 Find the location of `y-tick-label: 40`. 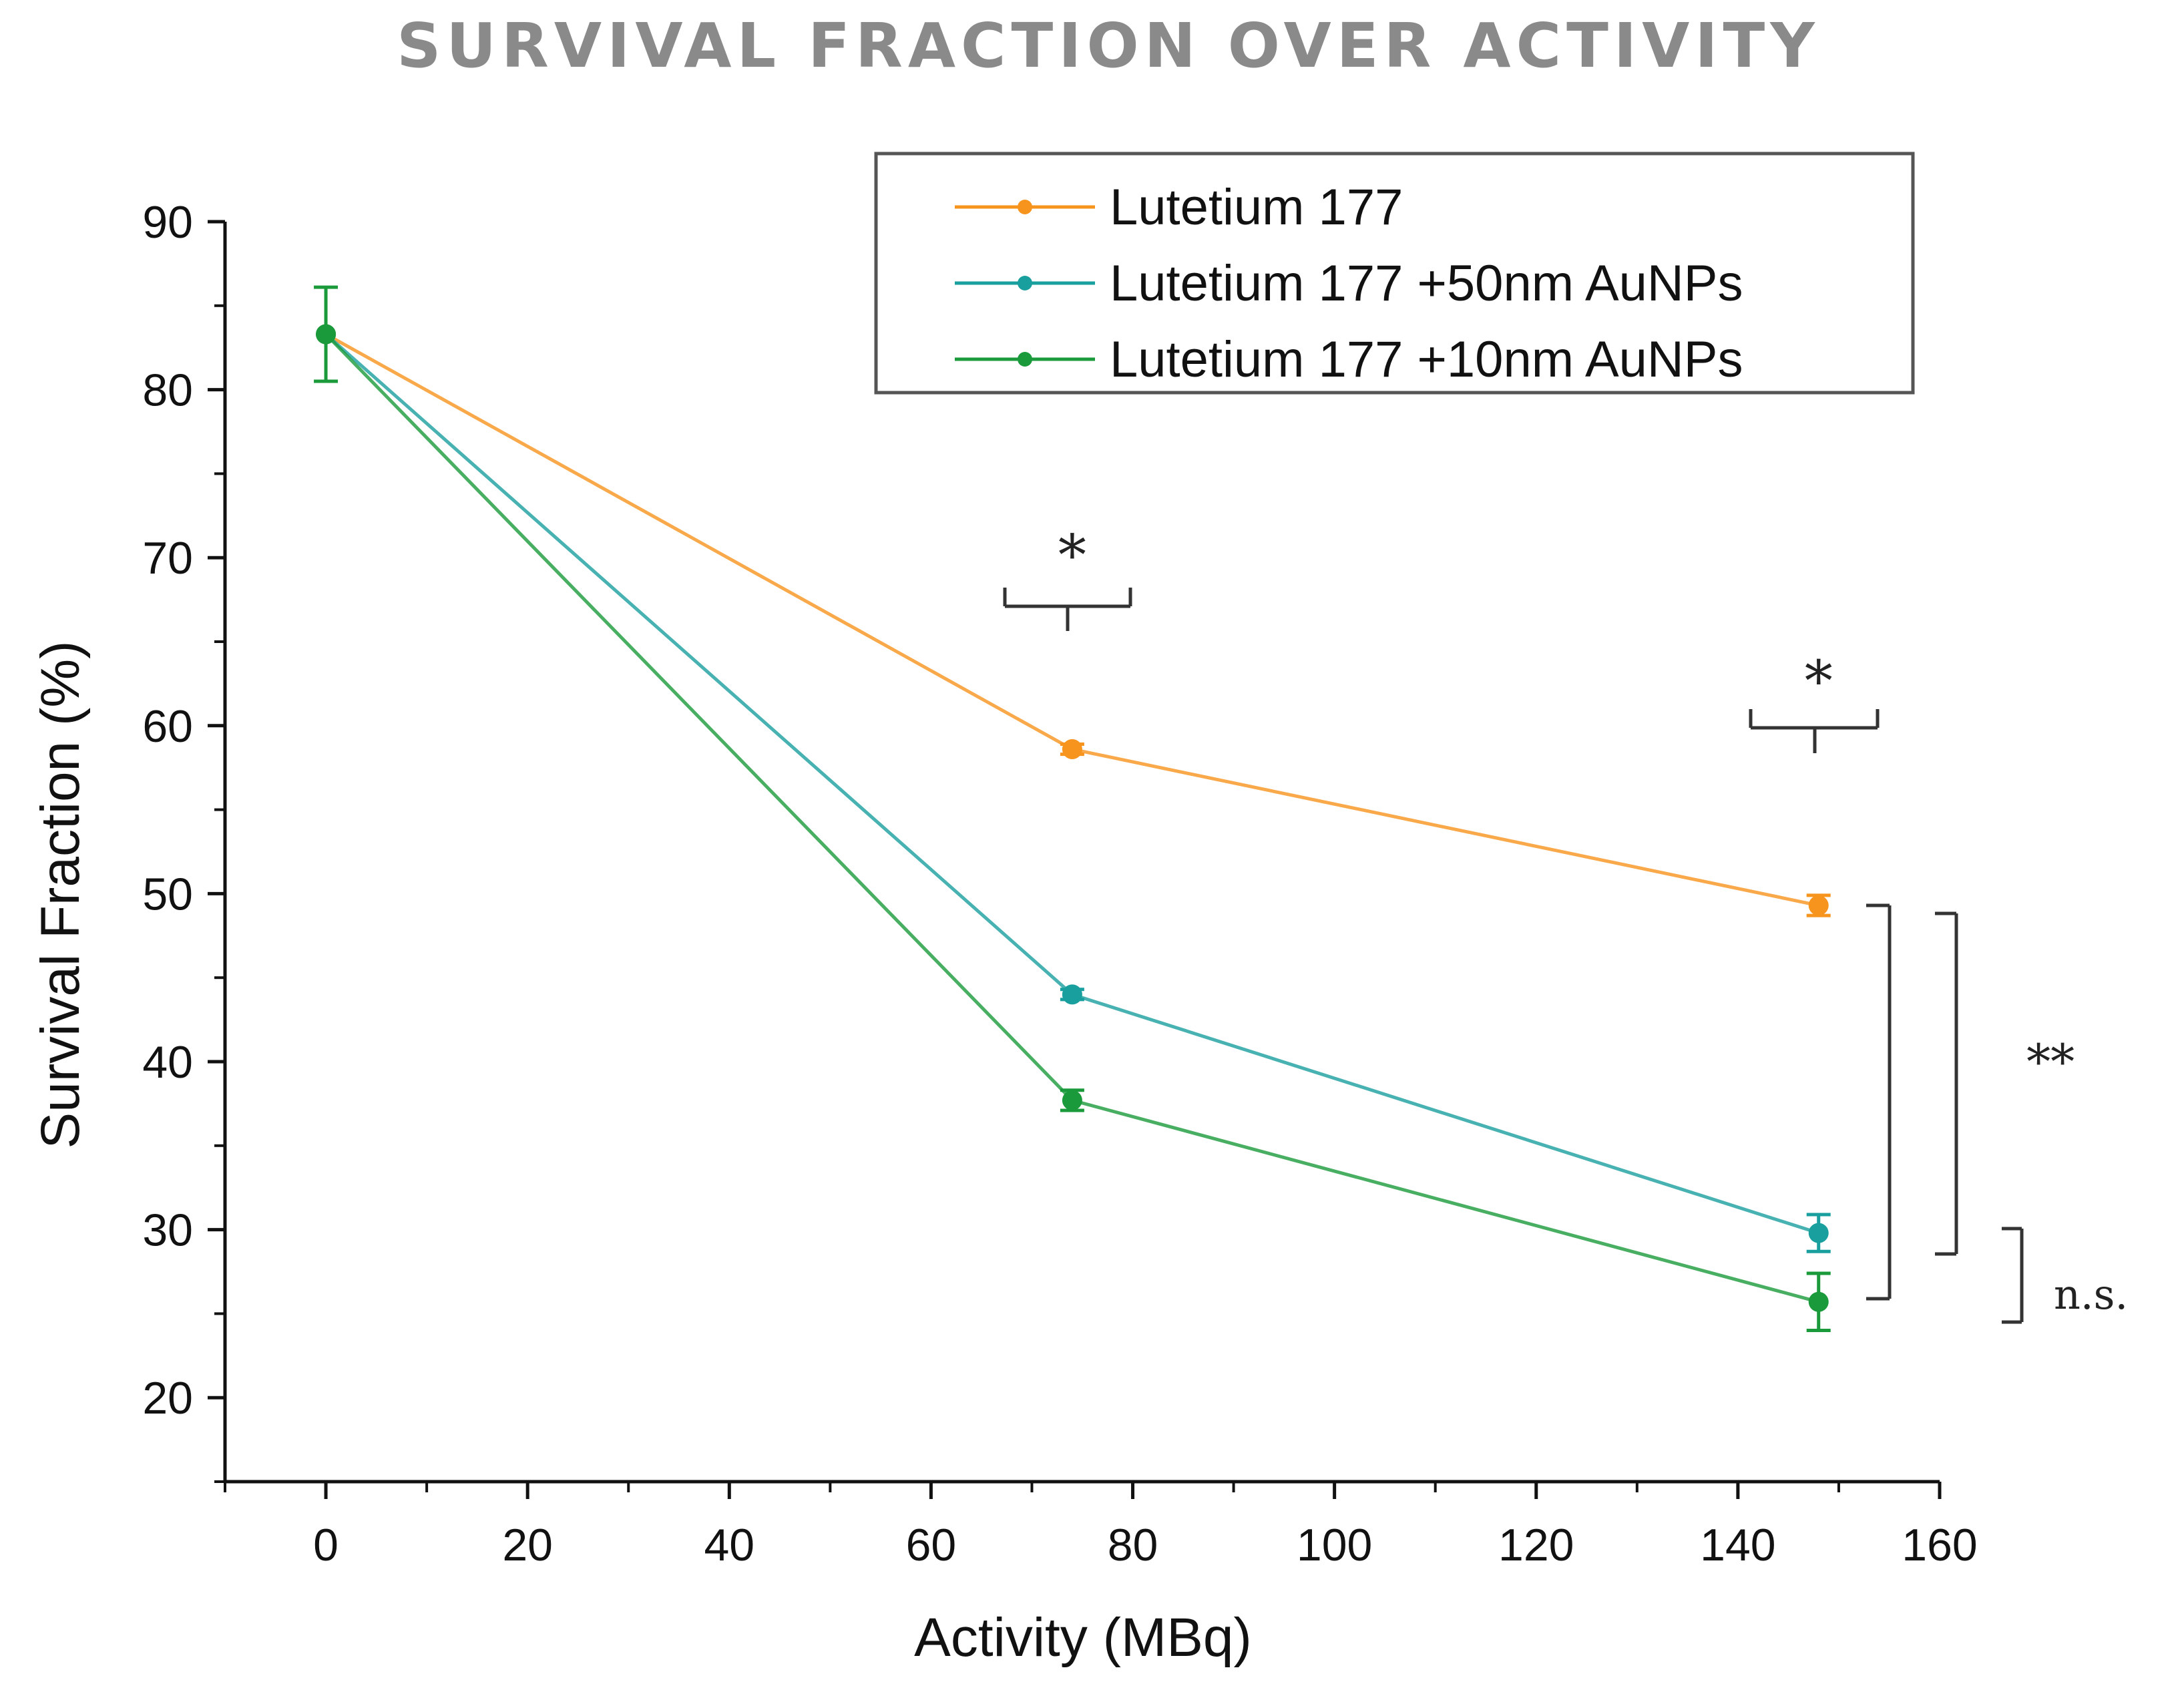

y-tick-label: 40 is located at coordinates (167, 1062).